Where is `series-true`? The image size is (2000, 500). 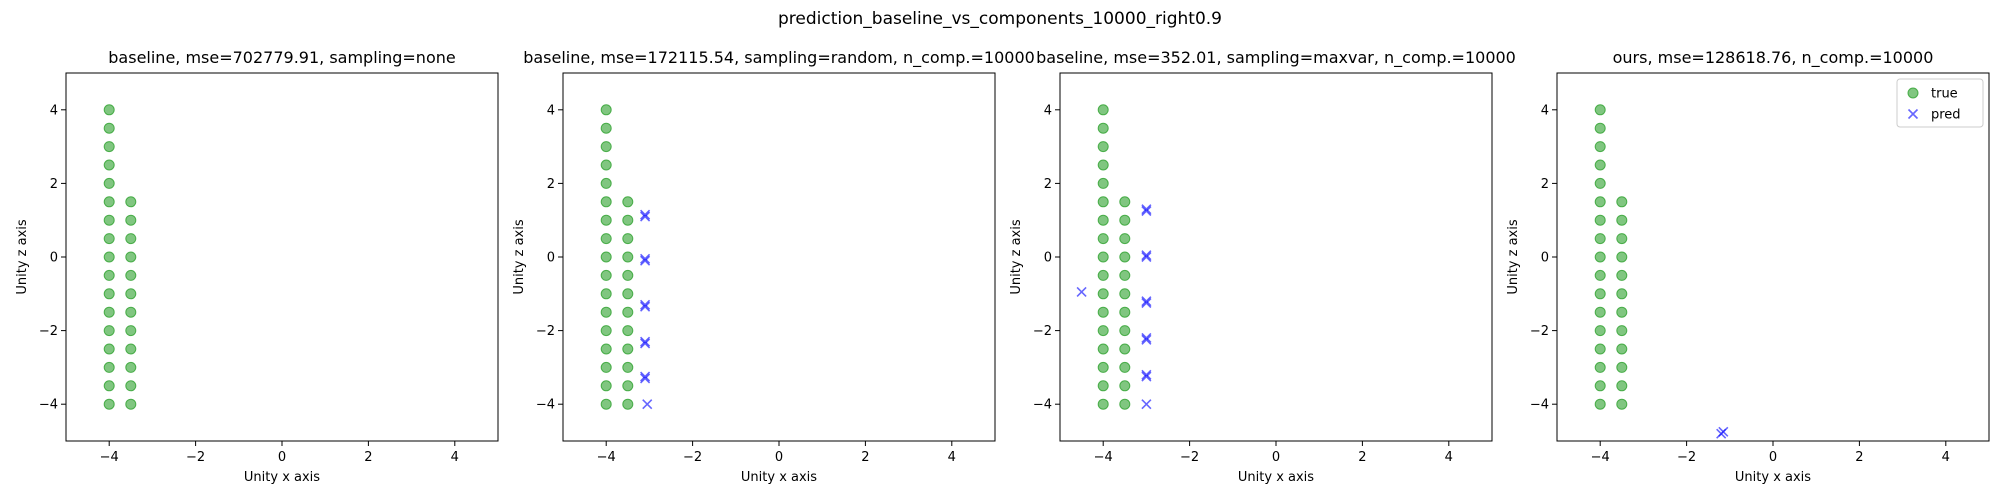
series-true is located at coordinates (120, 257).